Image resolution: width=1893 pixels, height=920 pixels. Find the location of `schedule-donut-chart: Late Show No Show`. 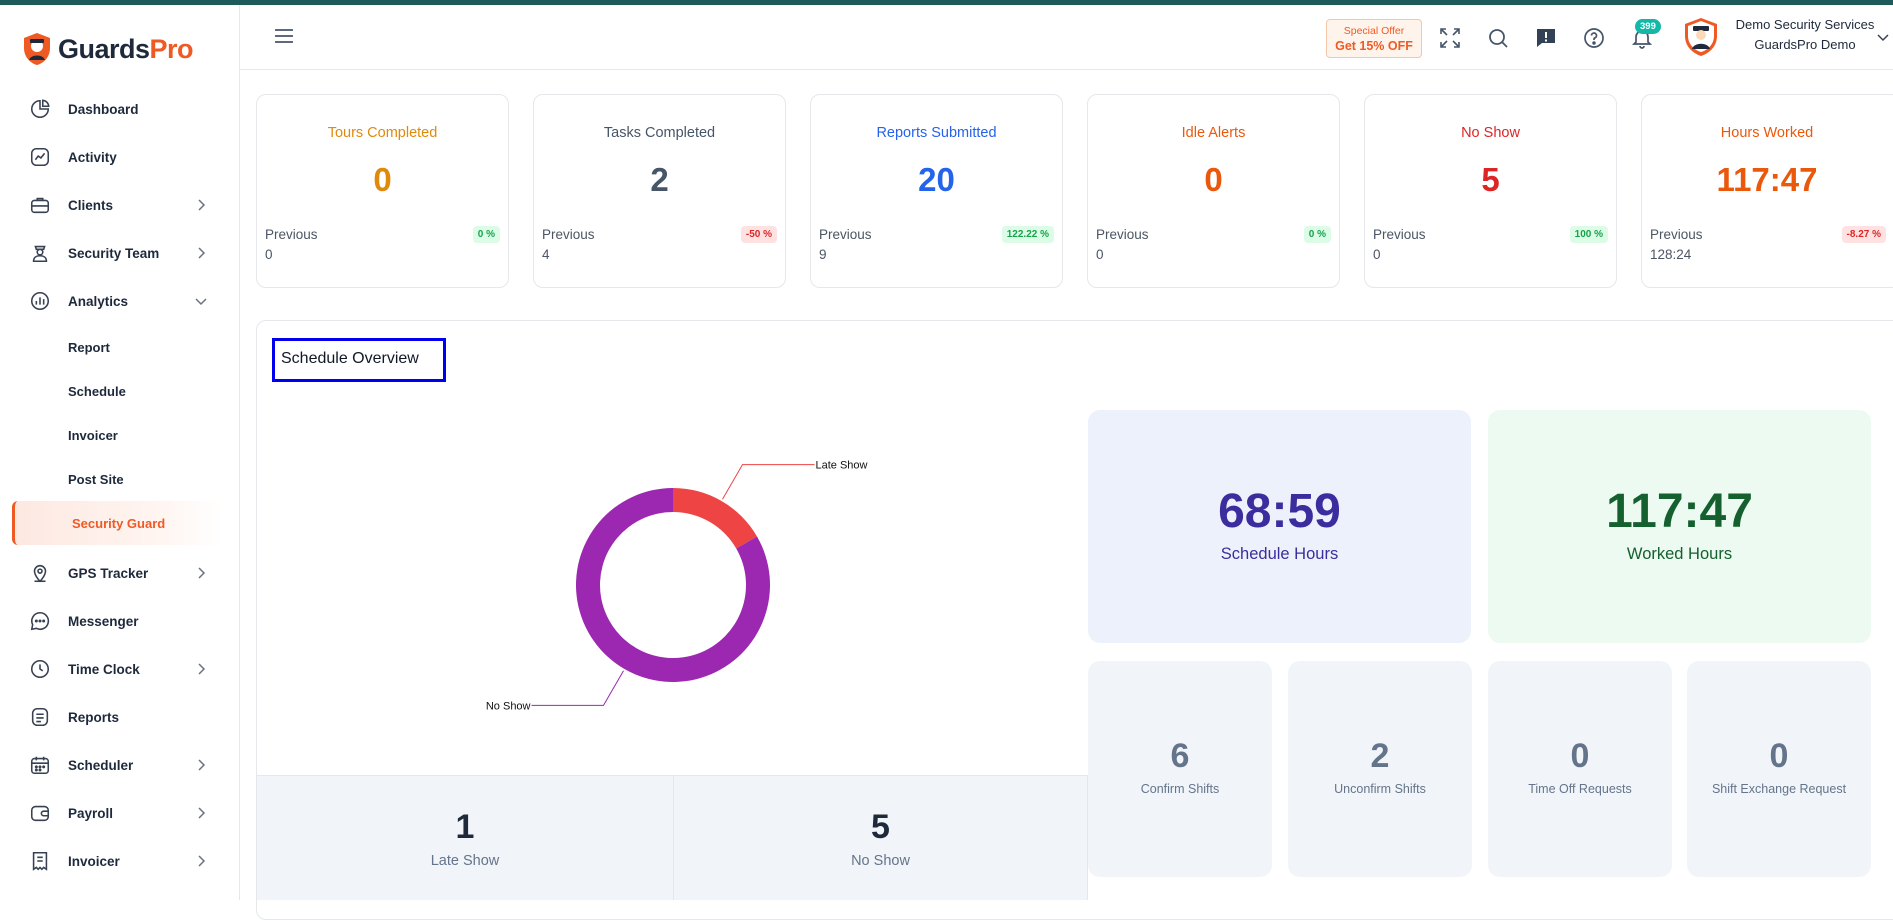

schedule-donut-chart: Late Show No Show is located at coordinates (677, 586).